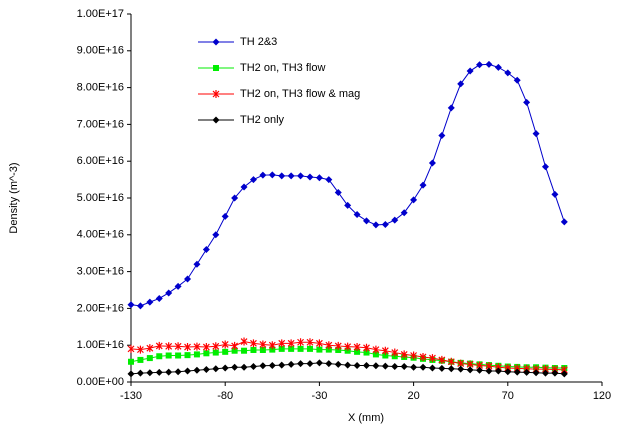 This screenshot has height=432, width=620. What do you see at coordinates (100, 14) in the screenshot?
I see `y-tick-label: 1.00E+17` at bounding box center [100, 14].